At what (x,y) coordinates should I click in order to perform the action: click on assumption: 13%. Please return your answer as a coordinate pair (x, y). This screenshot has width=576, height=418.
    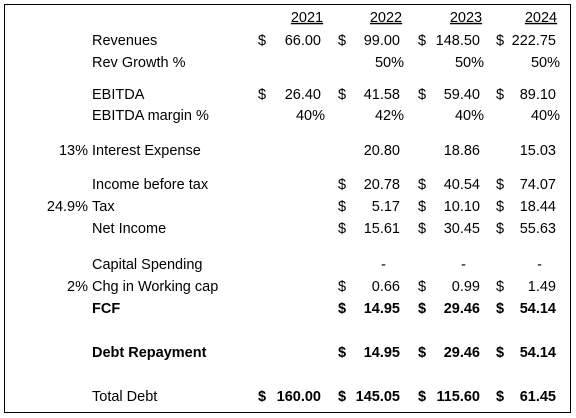
    Looking at the image, I should click on (73, 151).